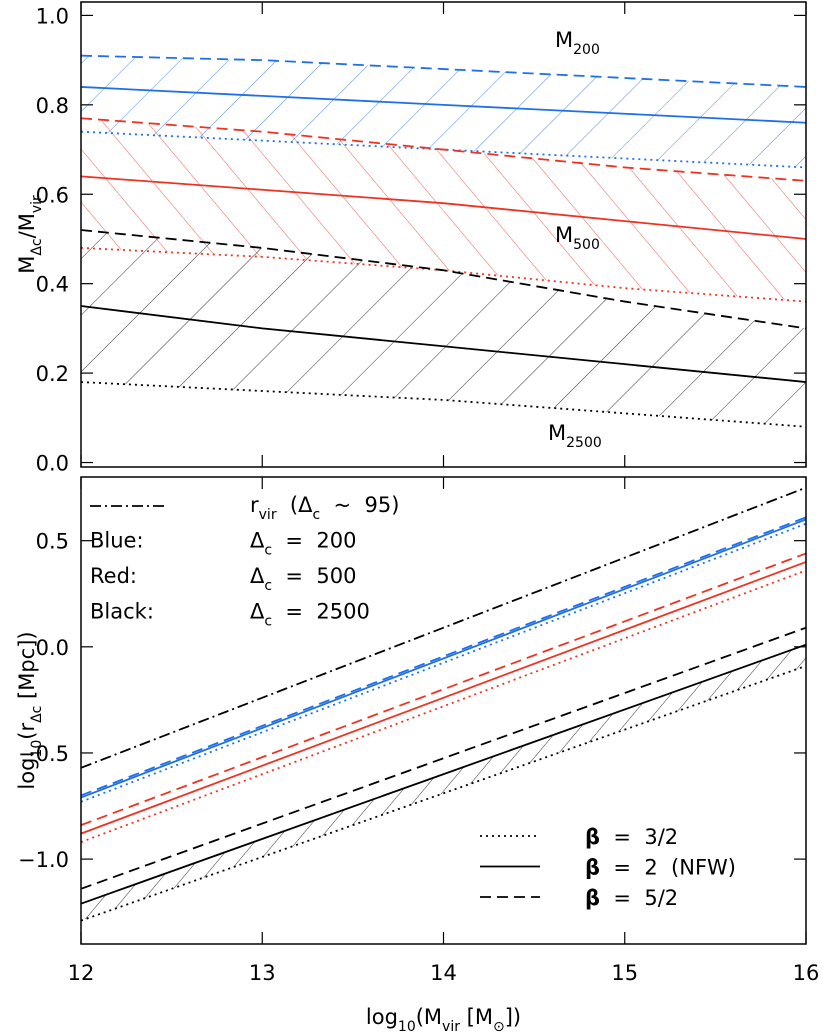  I want to click on y-tick-label: 1.0, so click(52, 16).